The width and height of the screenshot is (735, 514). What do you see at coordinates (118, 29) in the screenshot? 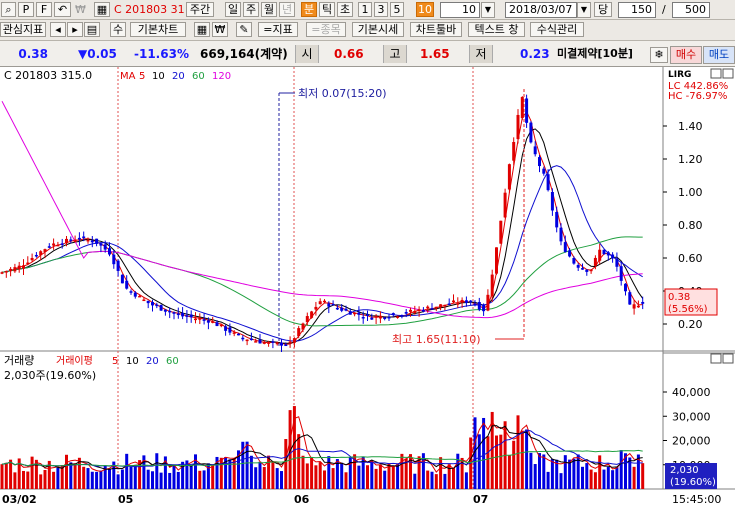
I see `su-button: 수` at bounding box center [118, 29].